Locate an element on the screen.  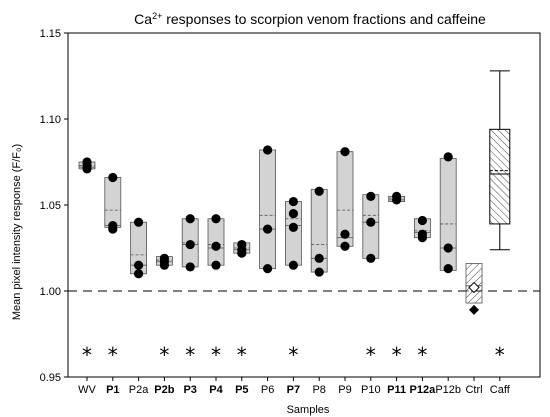
box-P12a is located at coordinates (422, 229).